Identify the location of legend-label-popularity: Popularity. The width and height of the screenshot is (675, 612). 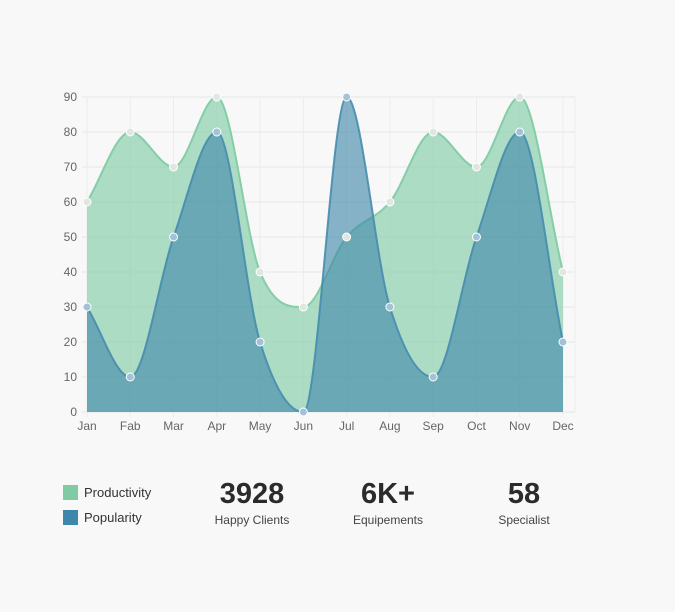
(113, 517).